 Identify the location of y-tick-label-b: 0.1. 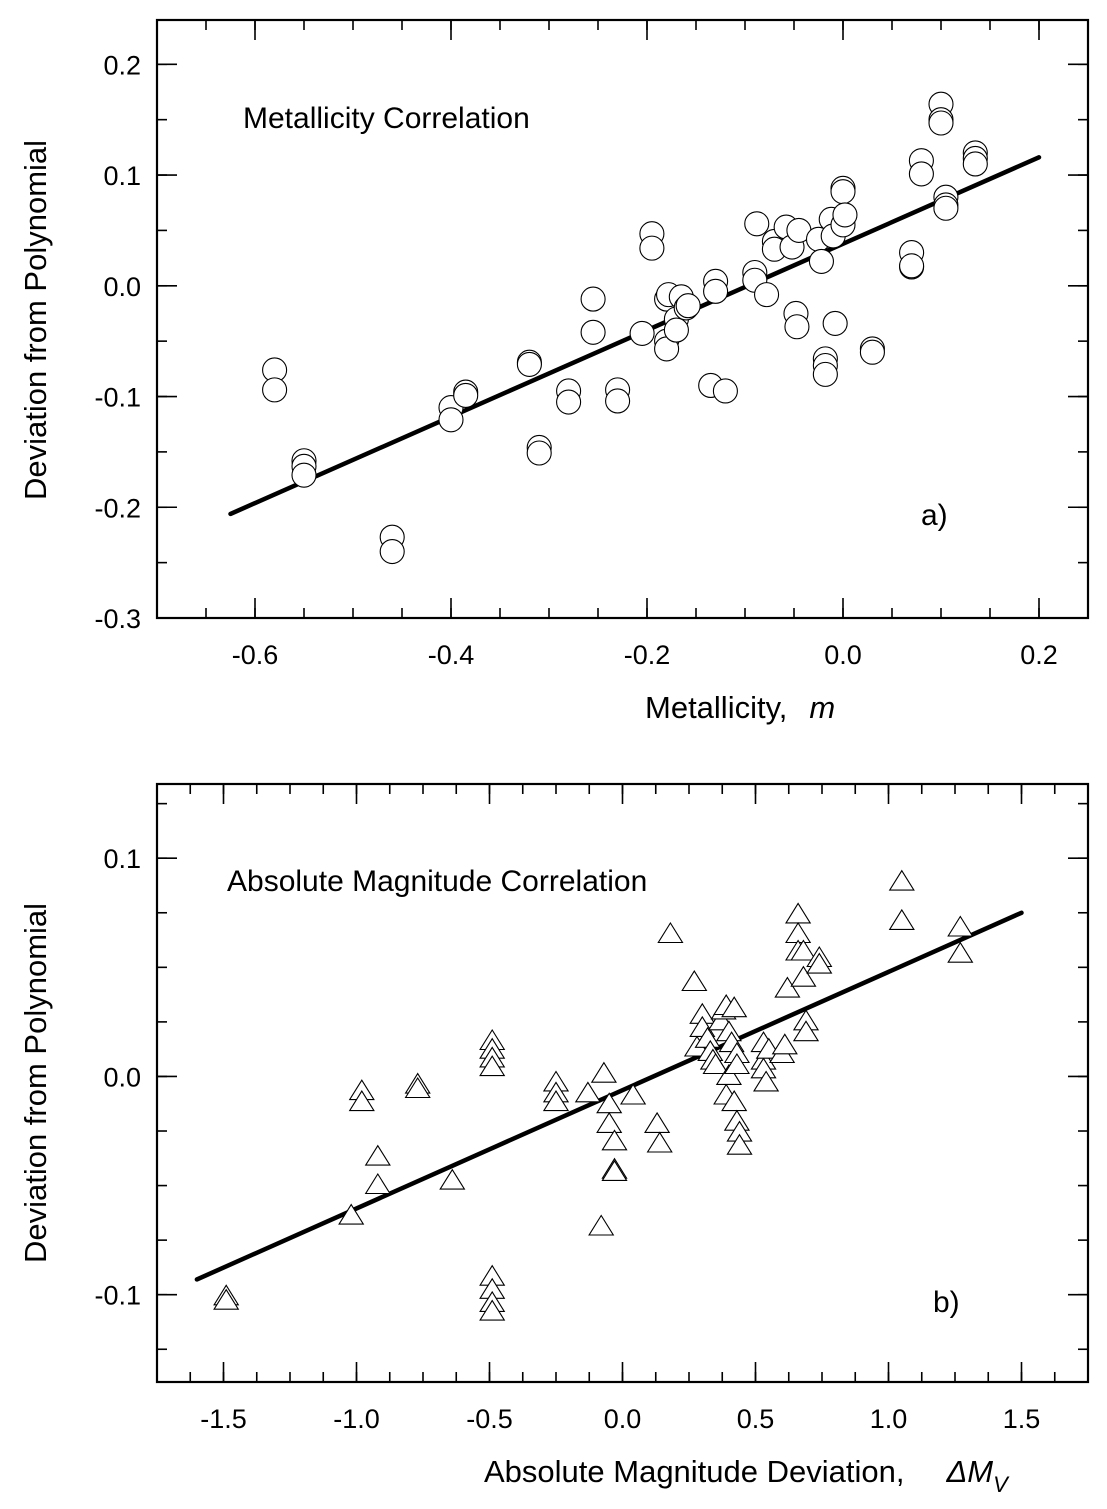
(122, 859).